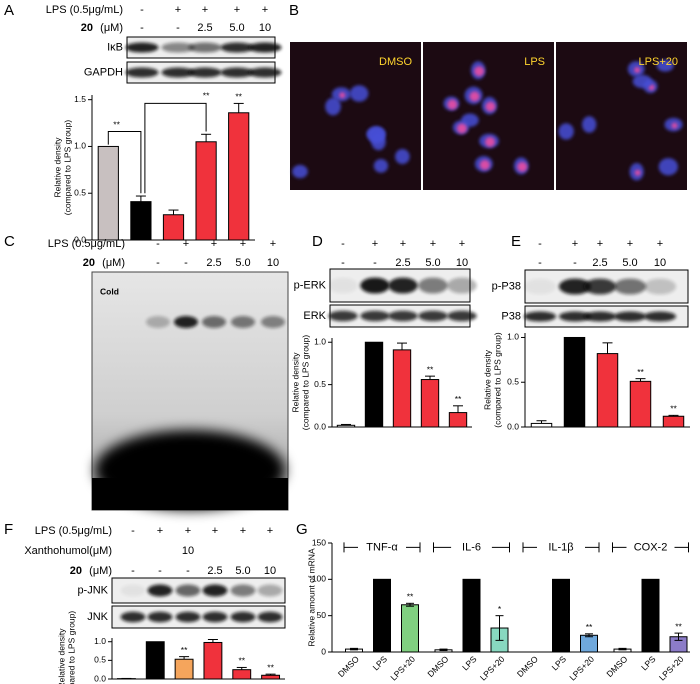  What do you see at coordinates (534, 62) in the screenshot?
I see `image-label: LPS` at bounding box center [534, 62].